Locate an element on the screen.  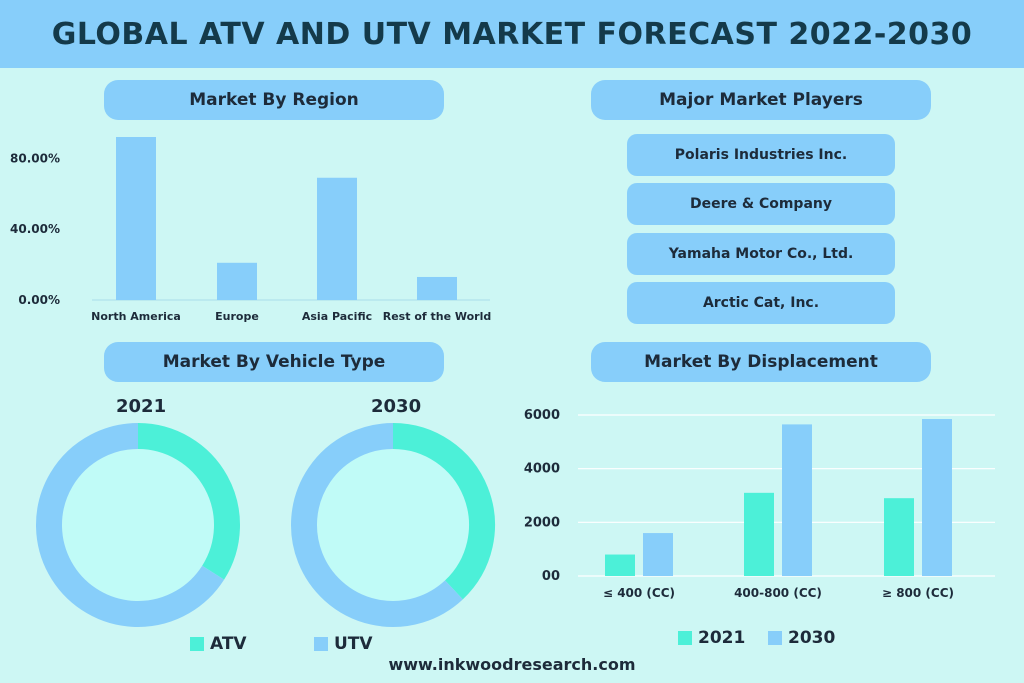
vehicle-header: Market By Vehicle Type is located at coordinates (274, 362).